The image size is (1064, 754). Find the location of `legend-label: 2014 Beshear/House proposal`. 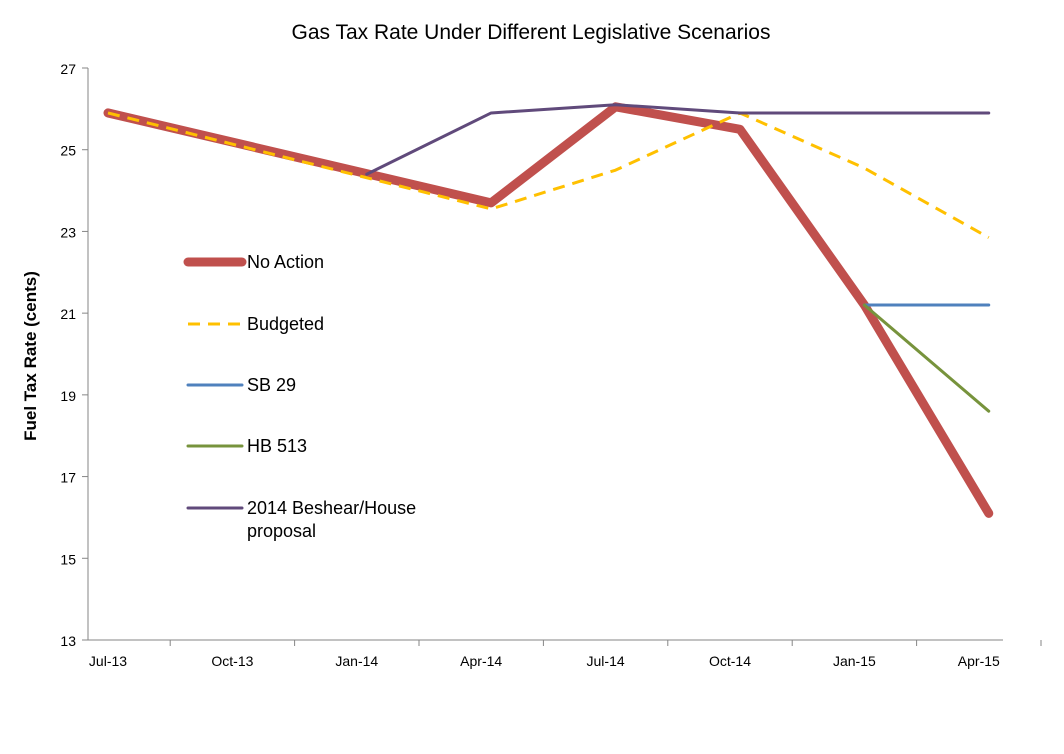

legend-label: 2014 Beshear/House proposal is located at coordinates (331, 519).